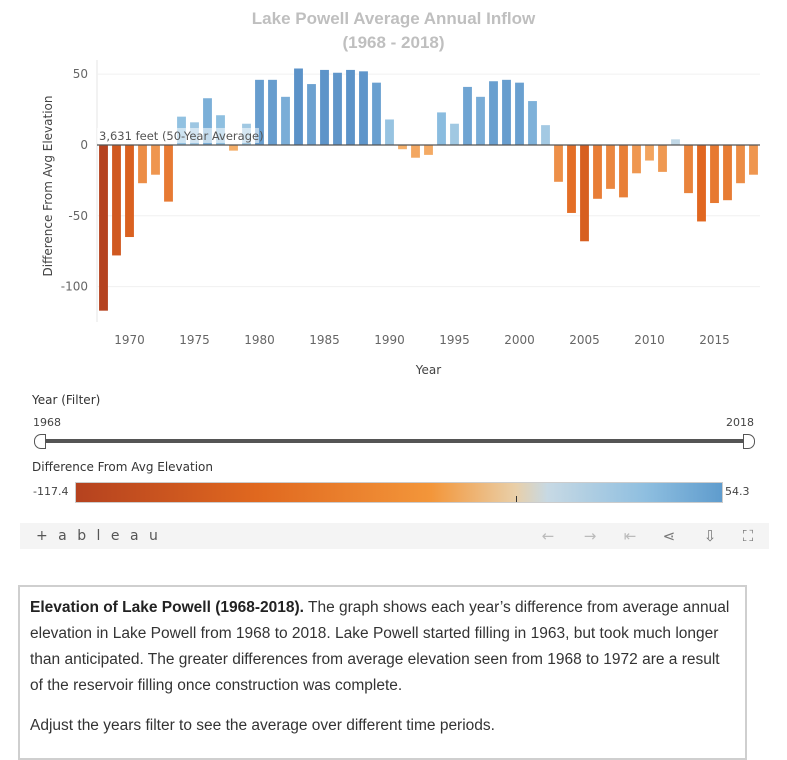 The image size is (787, 760). What do you see at coordinates (324, 340) in the screenshot?
I see `x-tick-label: 1985` at bounding box center [324, 340].